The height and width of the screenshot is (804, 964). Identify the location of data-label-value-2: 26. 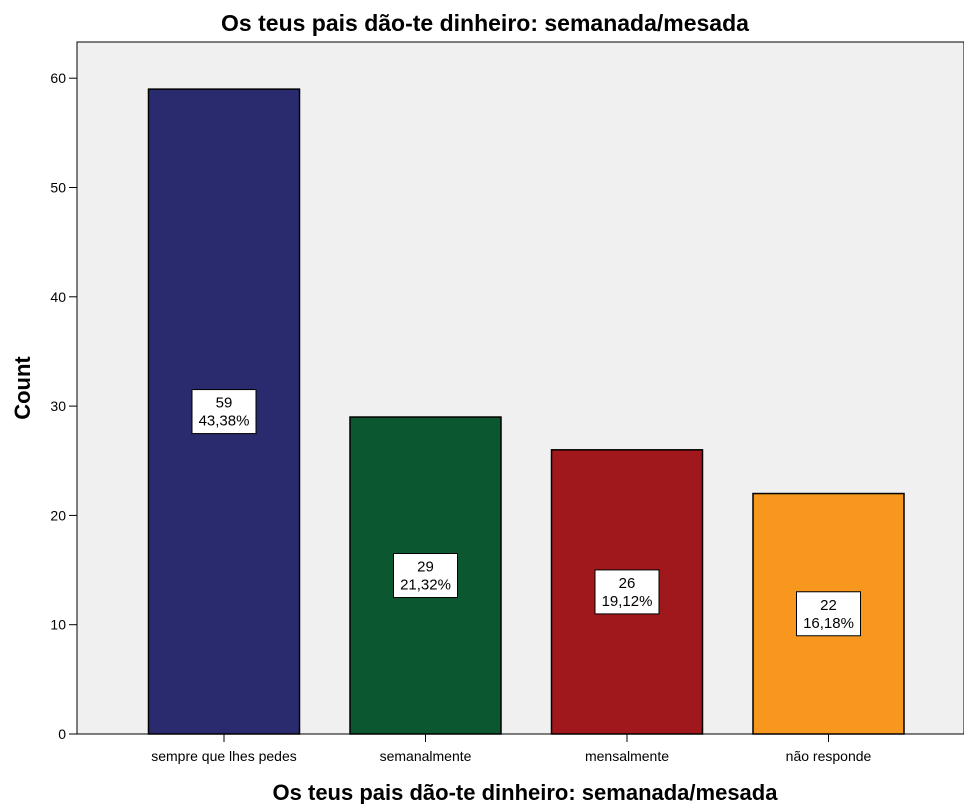
(627, 583).